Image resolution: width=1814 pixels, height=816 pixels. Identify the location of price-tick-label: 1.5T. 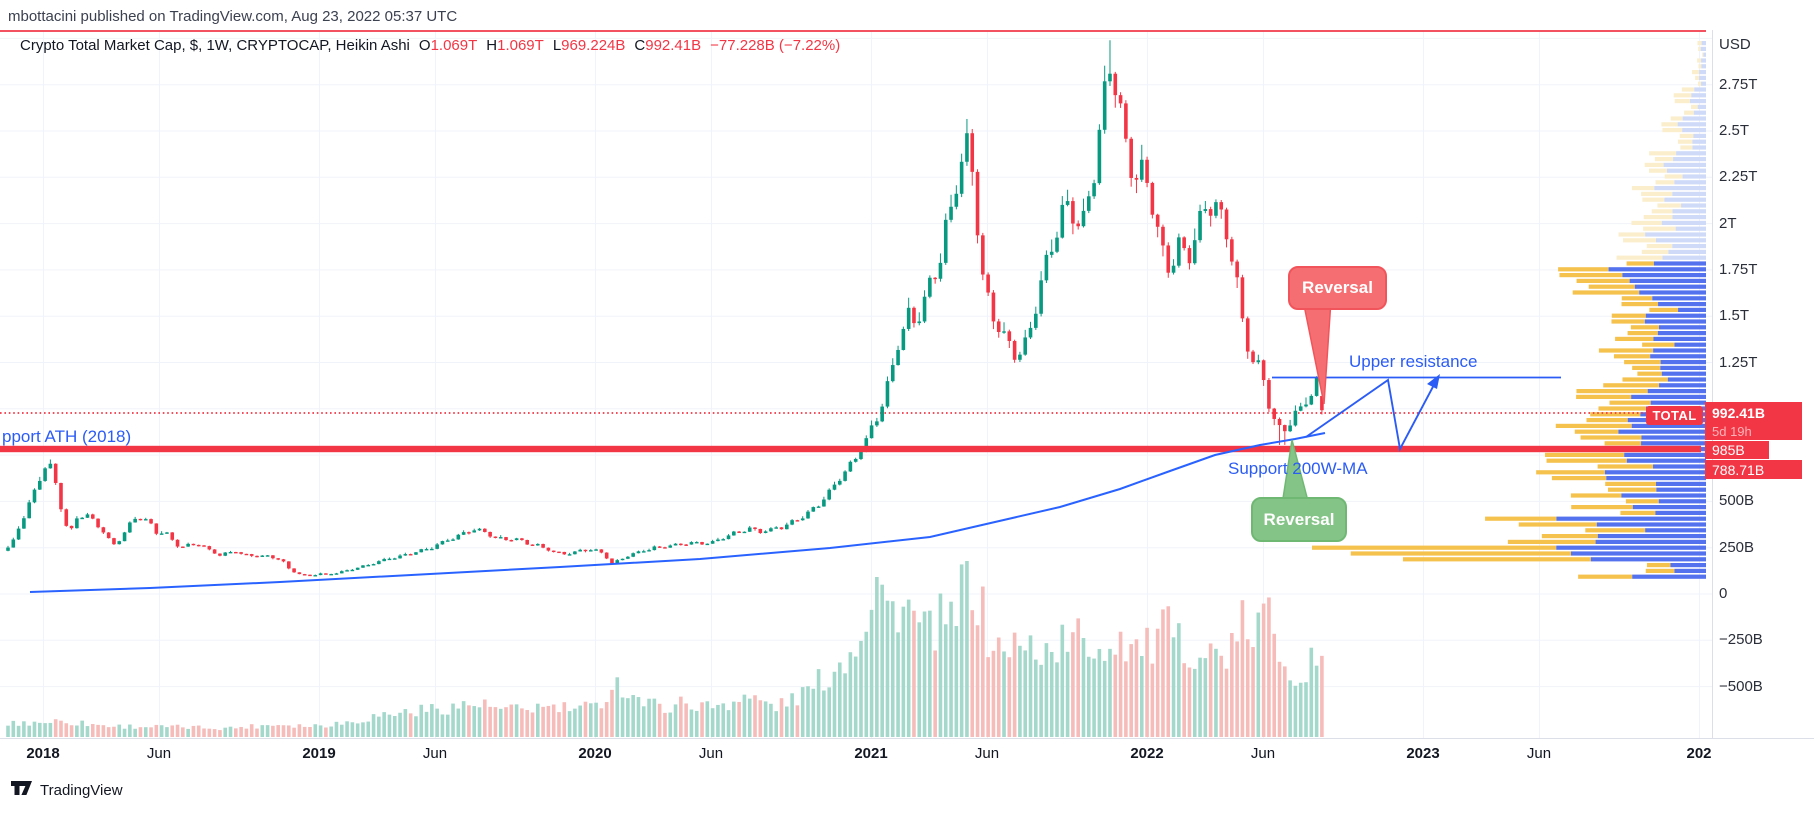
(1734, 316).